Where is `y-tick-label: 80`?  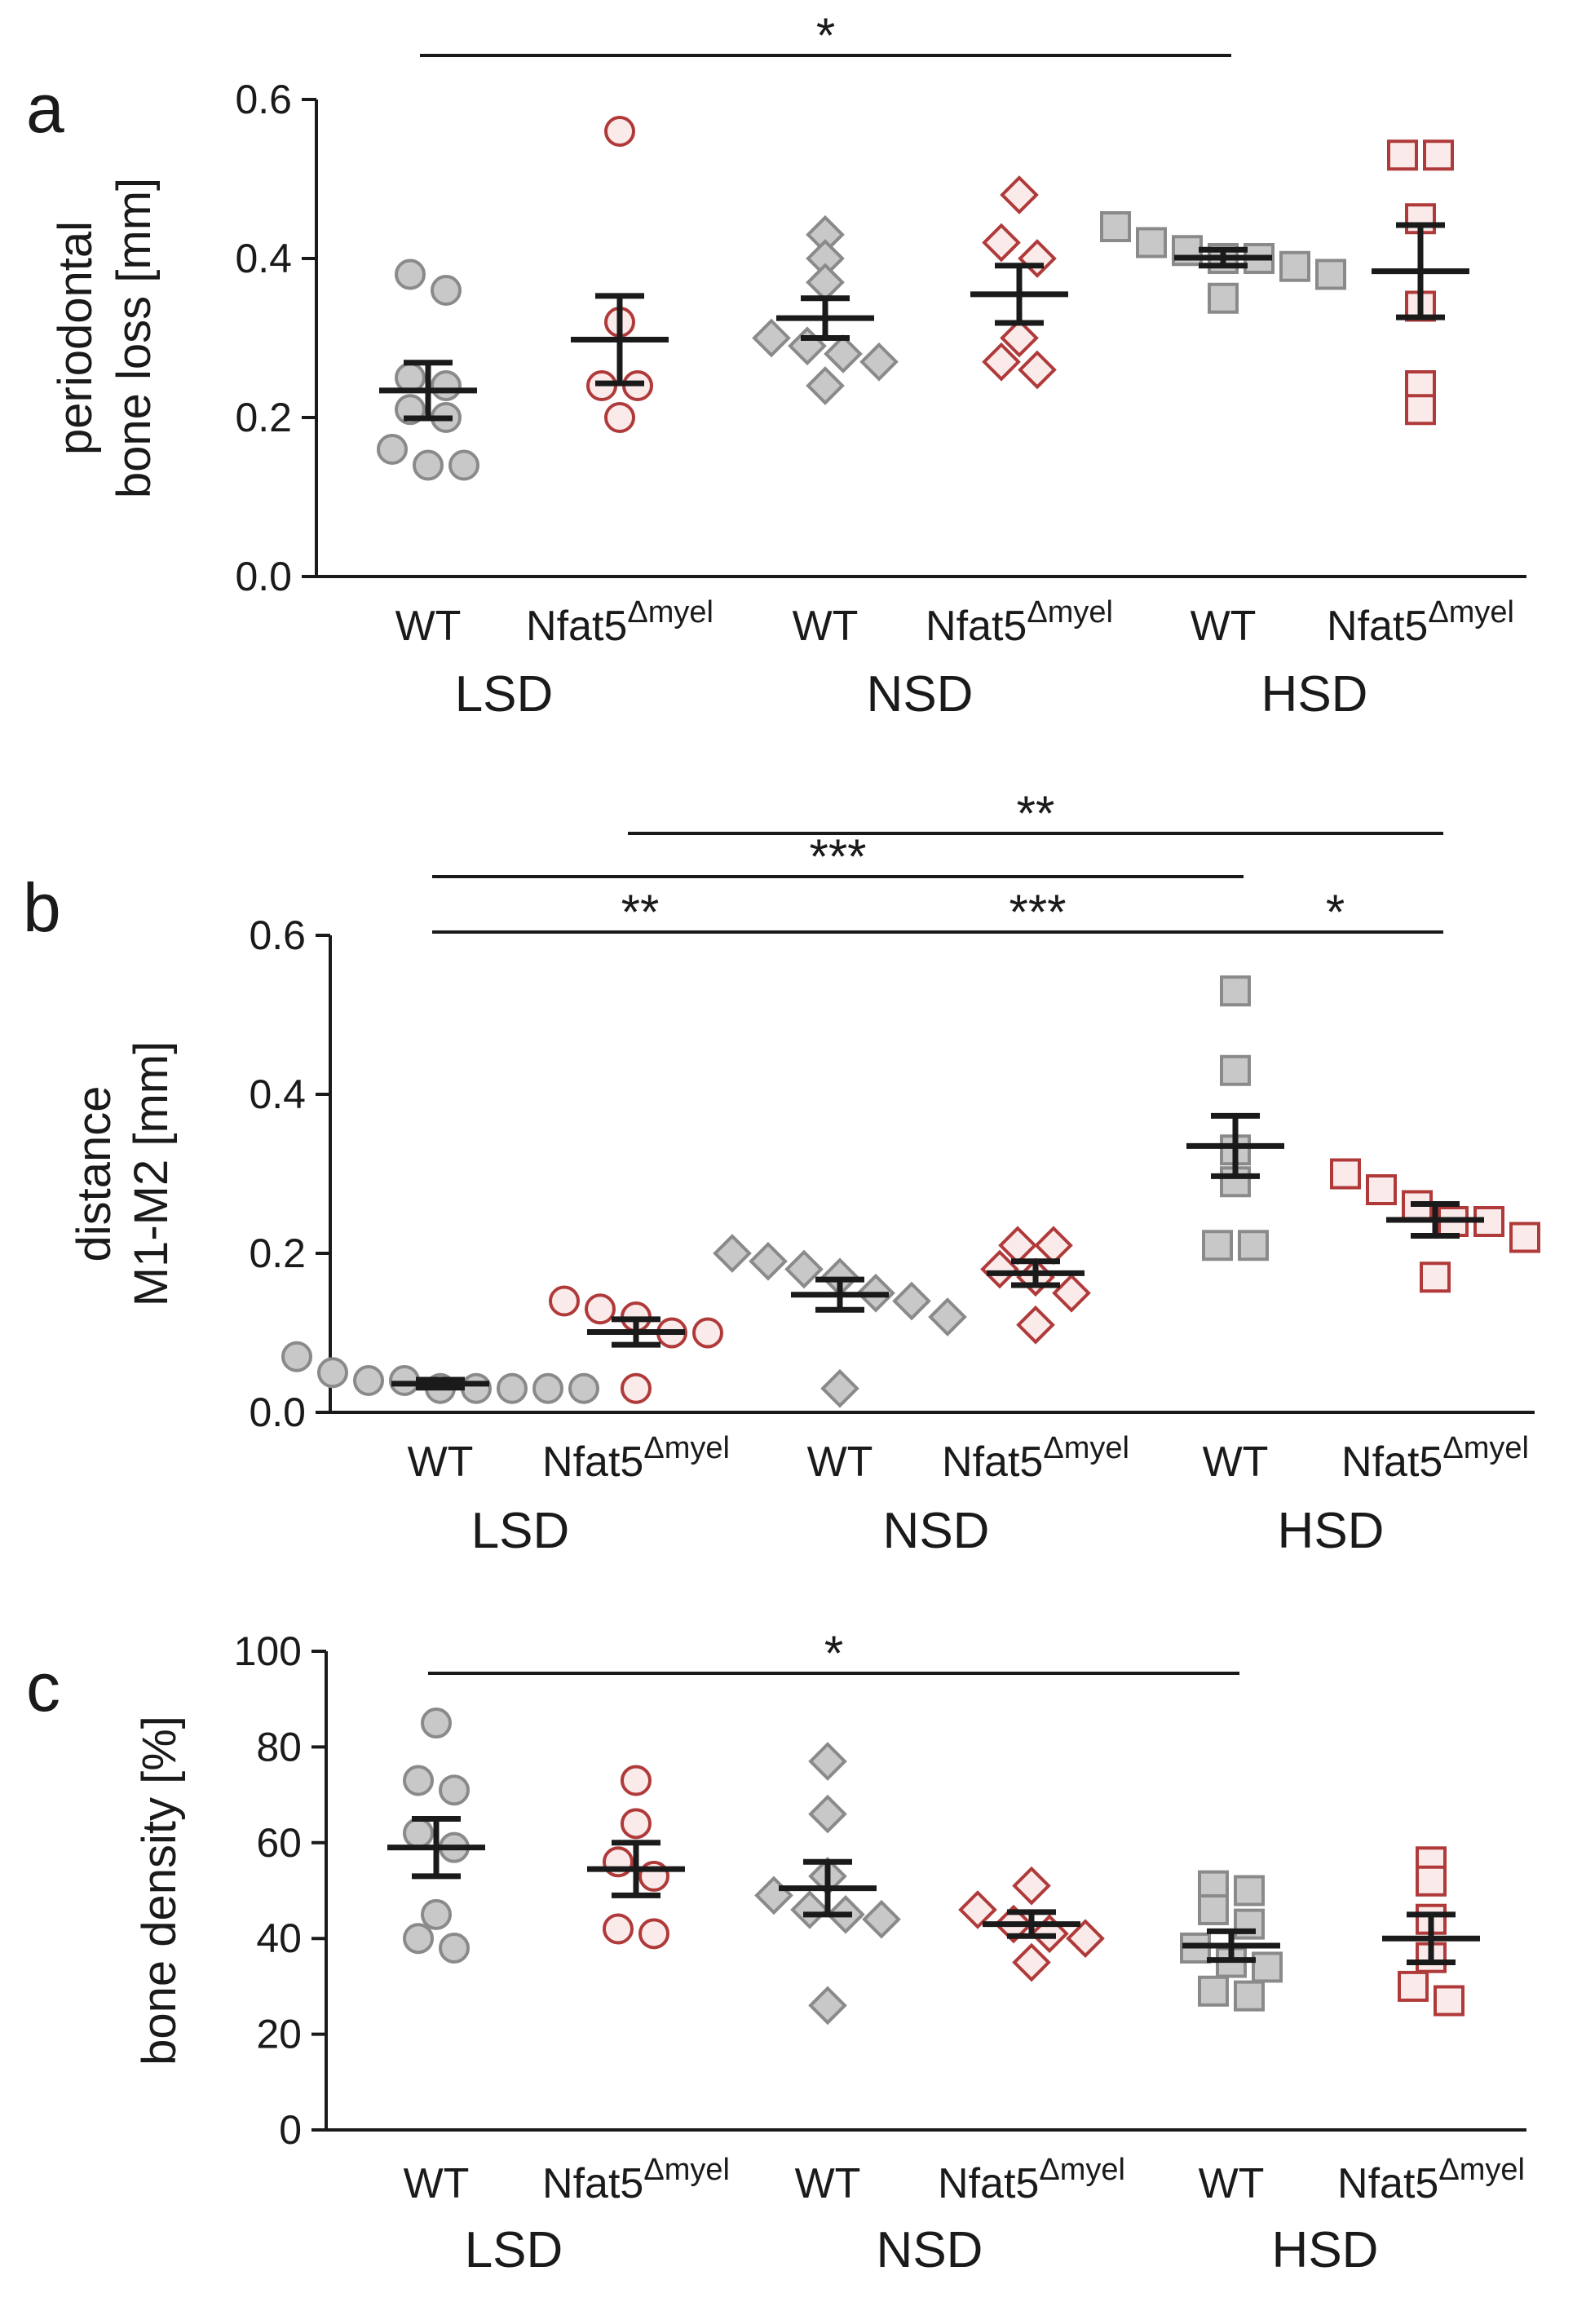 y-tick-label: 80 is located at coordinates (279, 1747).